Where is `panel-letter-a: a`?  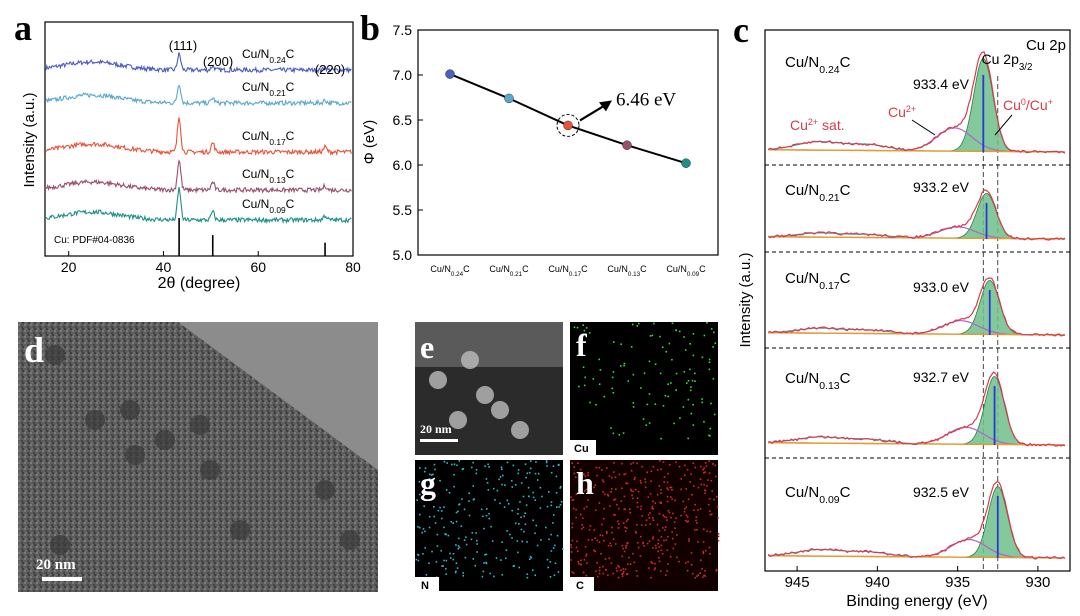 panel-letter-a: a is located at coordinates (23, 28).